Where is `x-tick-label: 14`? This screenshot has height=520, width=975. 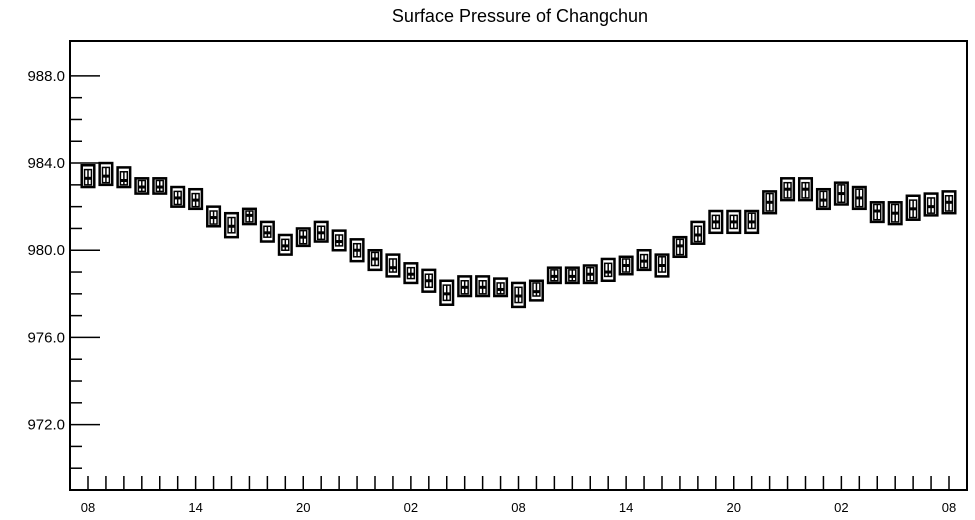 x-tick-label: 14 is located at coordinates (626, 507).